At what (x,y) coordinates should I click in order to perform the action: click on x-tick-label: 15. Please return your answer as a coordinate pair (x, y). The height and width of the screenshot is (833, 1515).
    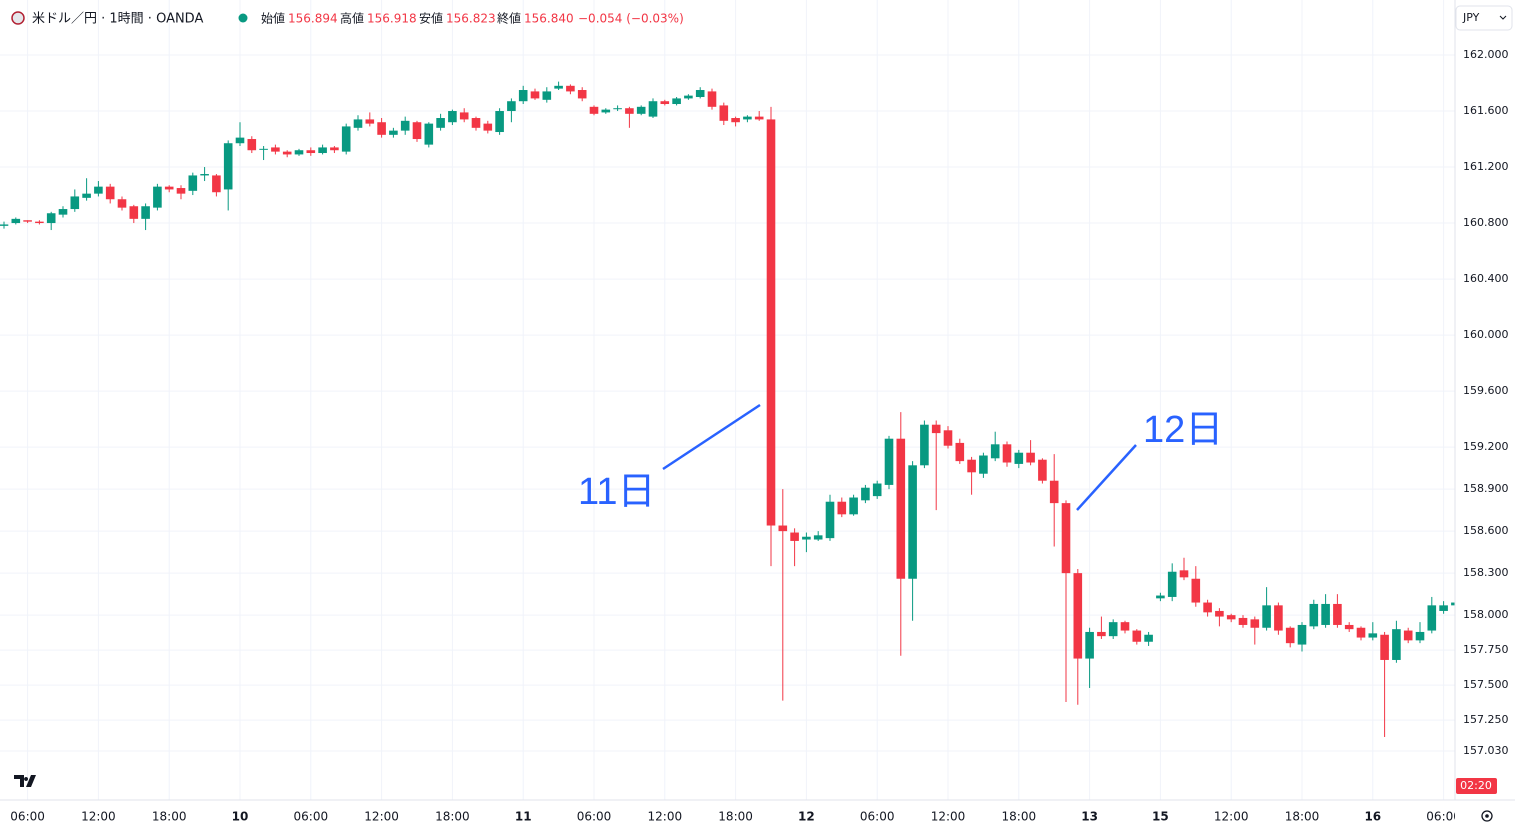
    Looking at the image, I should click on (1160, 817).